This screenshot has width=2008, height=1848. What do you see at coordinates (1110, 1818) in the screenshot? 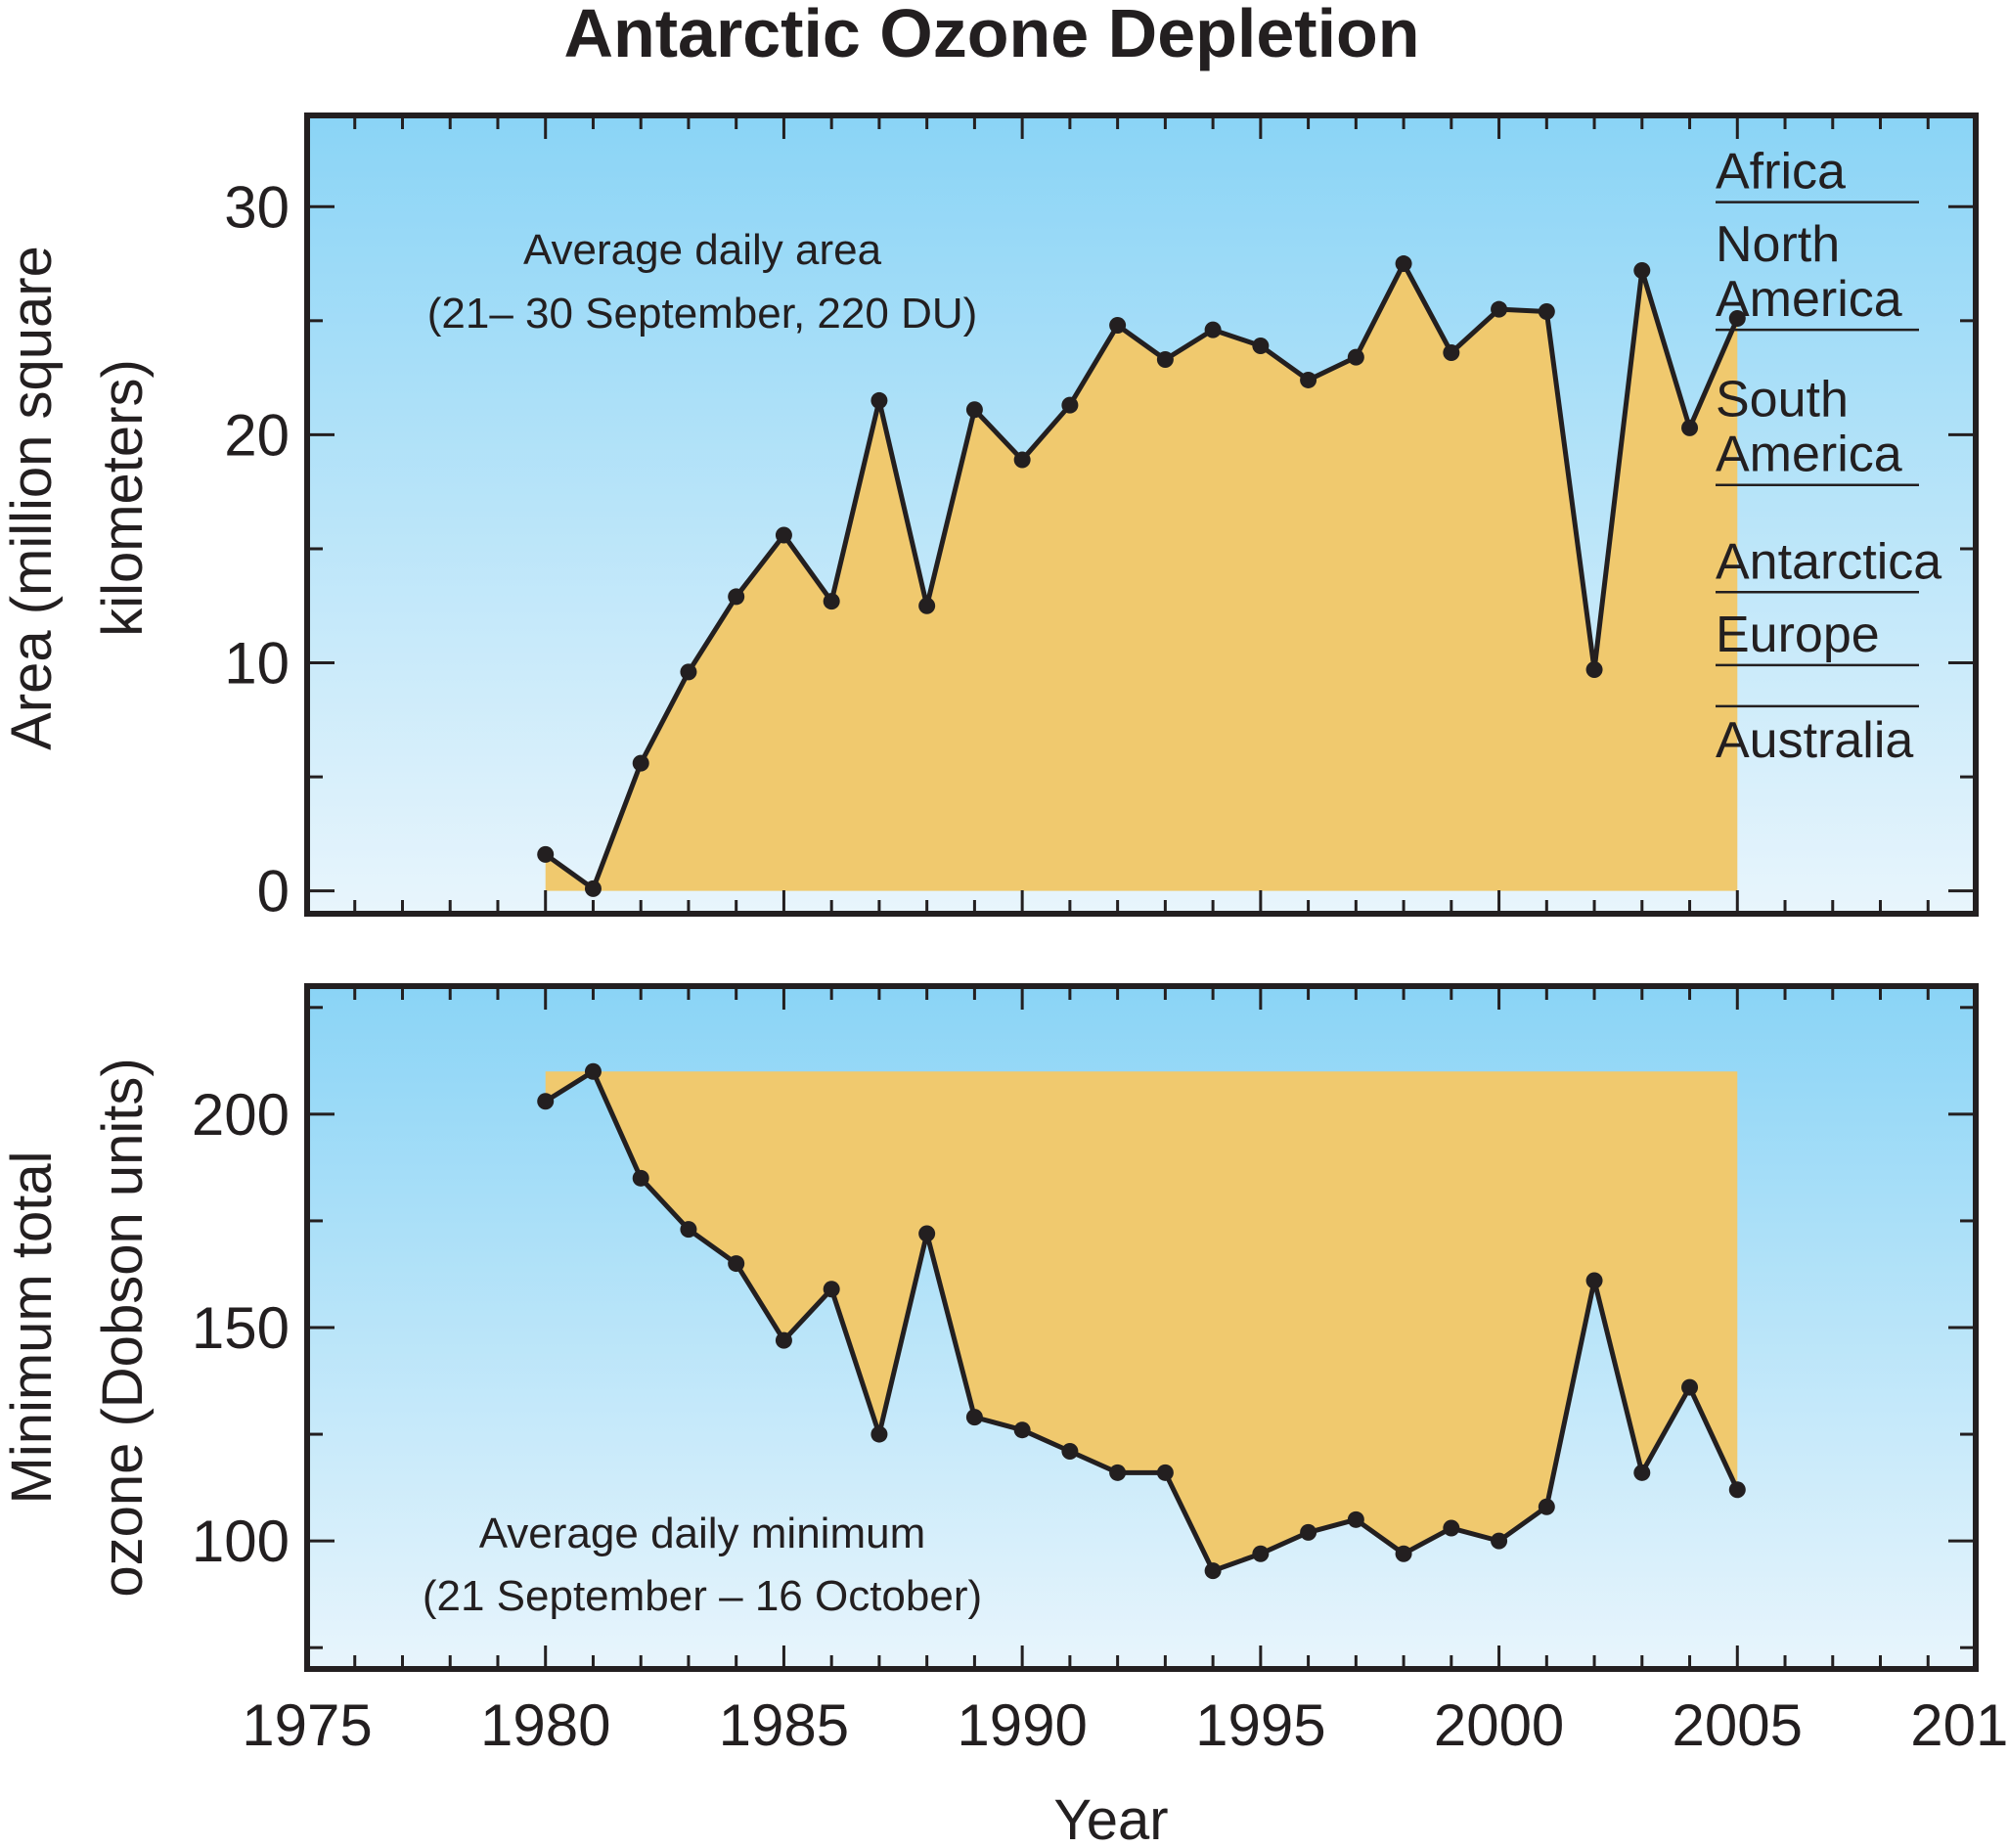
I see `x-axis-label: Year` at bounding box center [1110, 1818].